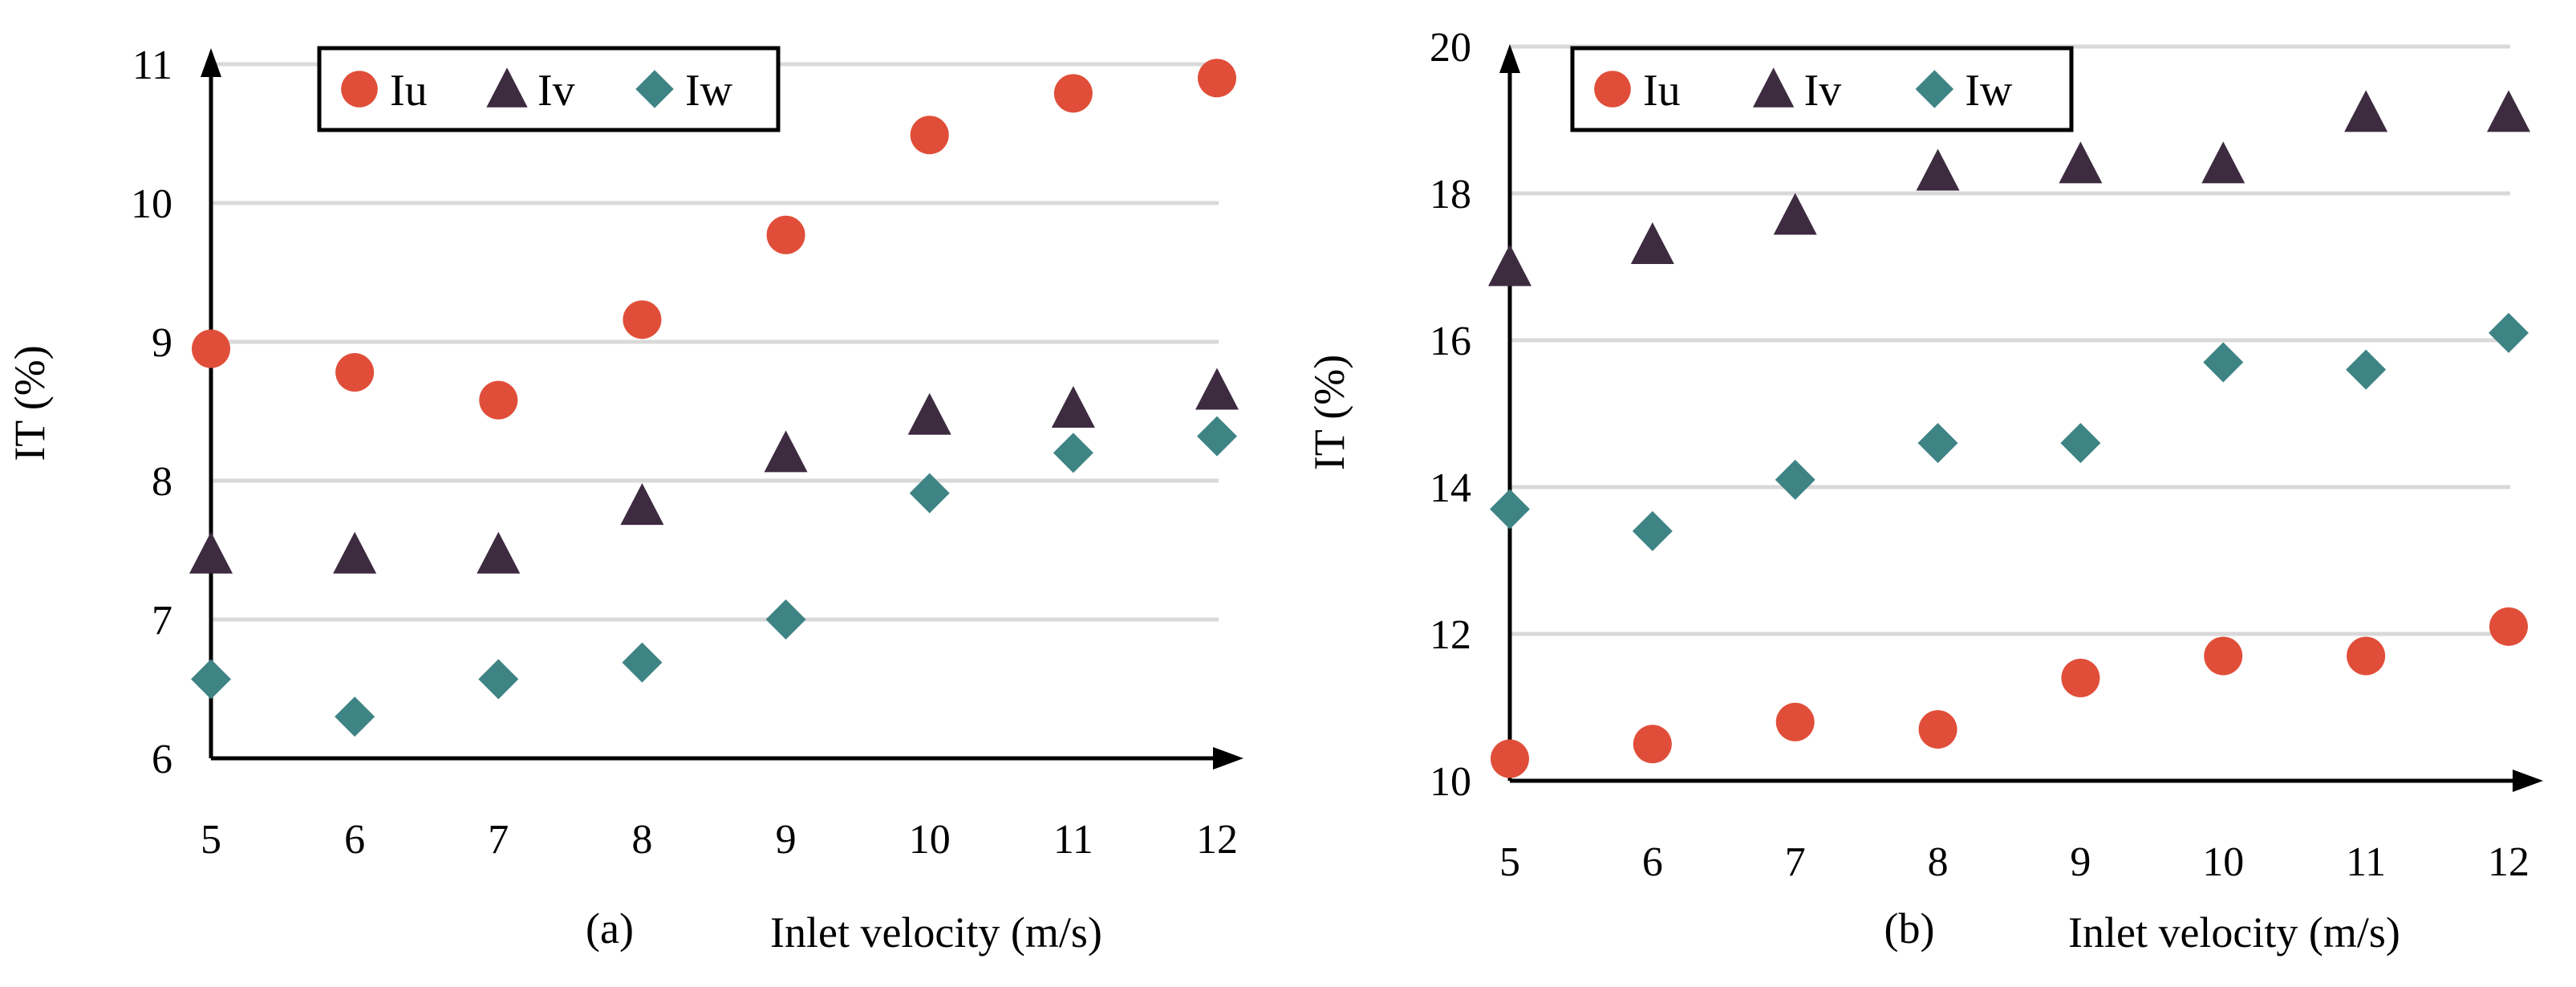  Describe the element at coordinates (1652, 862) in the screenshot. I see `x-tick-label: 6` at that location.